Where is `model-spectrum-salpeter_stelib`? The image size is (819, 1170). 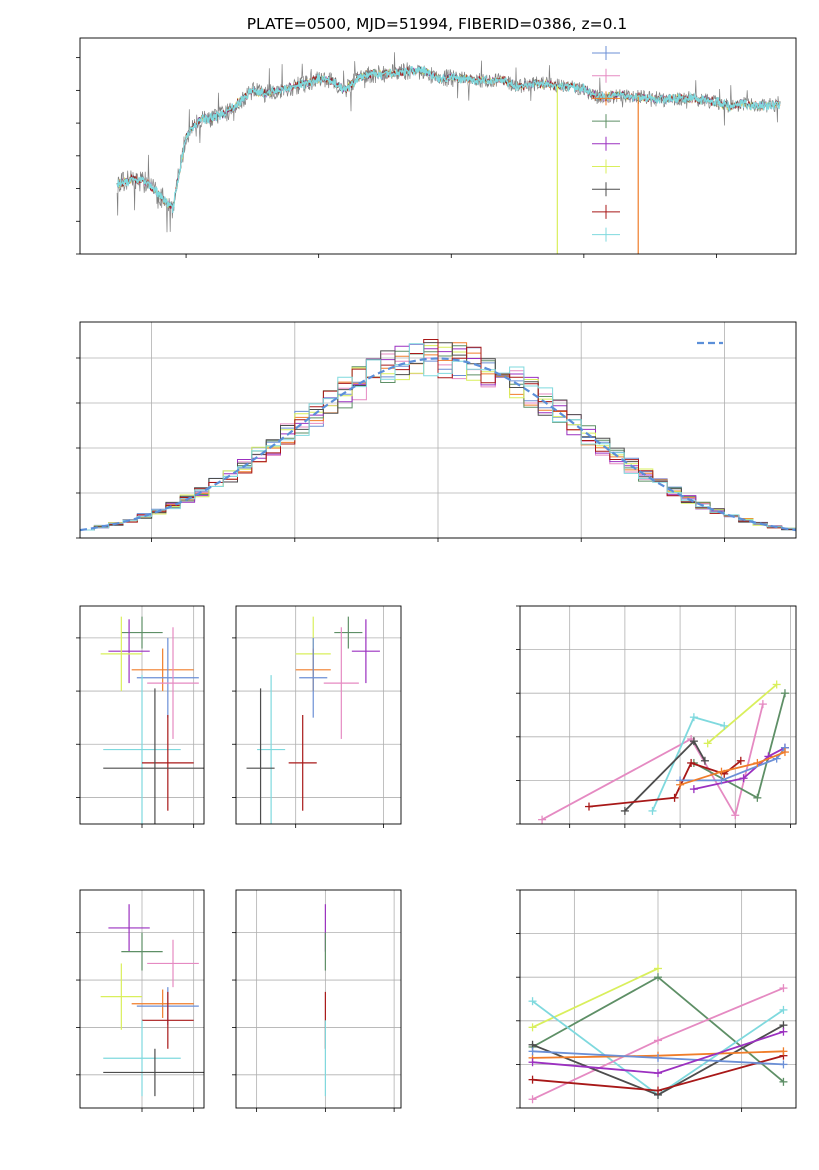
model-spectrum-salpeter_stelib is located at coordinates (448, 139).